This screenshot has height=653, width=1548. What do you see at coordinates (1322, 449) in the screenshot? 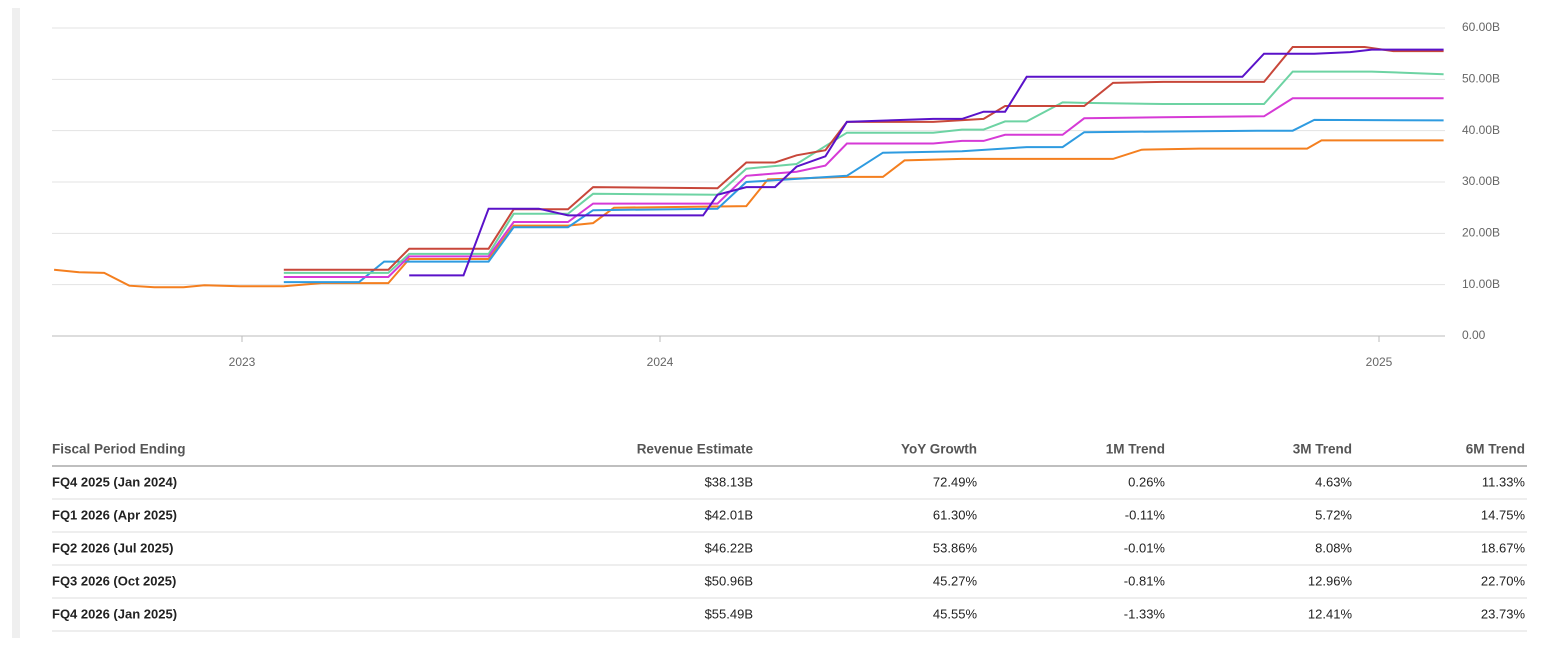
I see `column-header: 3M Trend` at bounding box center [1322, 449].